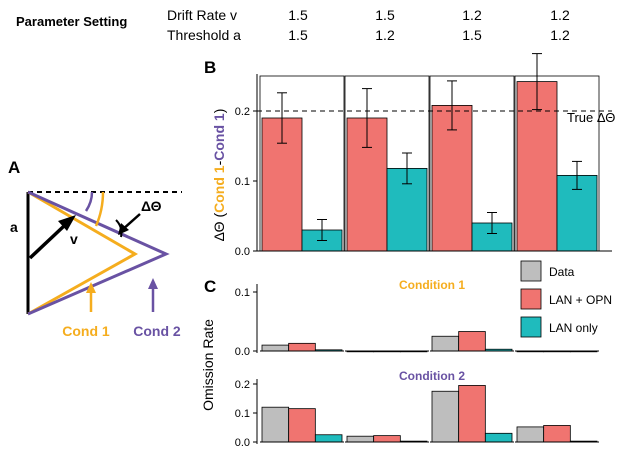  What do you see at coordinates (298, 15) in the screenshot?
I see `drift-value-1: 1.5` at bounding box center [298, 15].